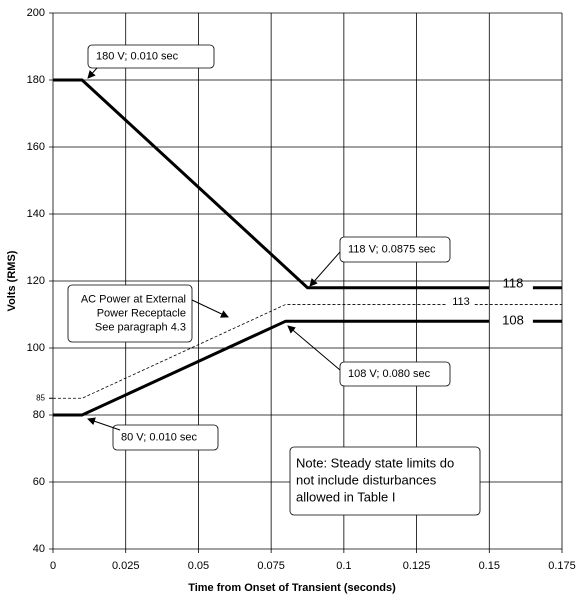  Describe the element at coordinates (36, 13) in the screenshot. I see `y-tick-label: 200` at that location.